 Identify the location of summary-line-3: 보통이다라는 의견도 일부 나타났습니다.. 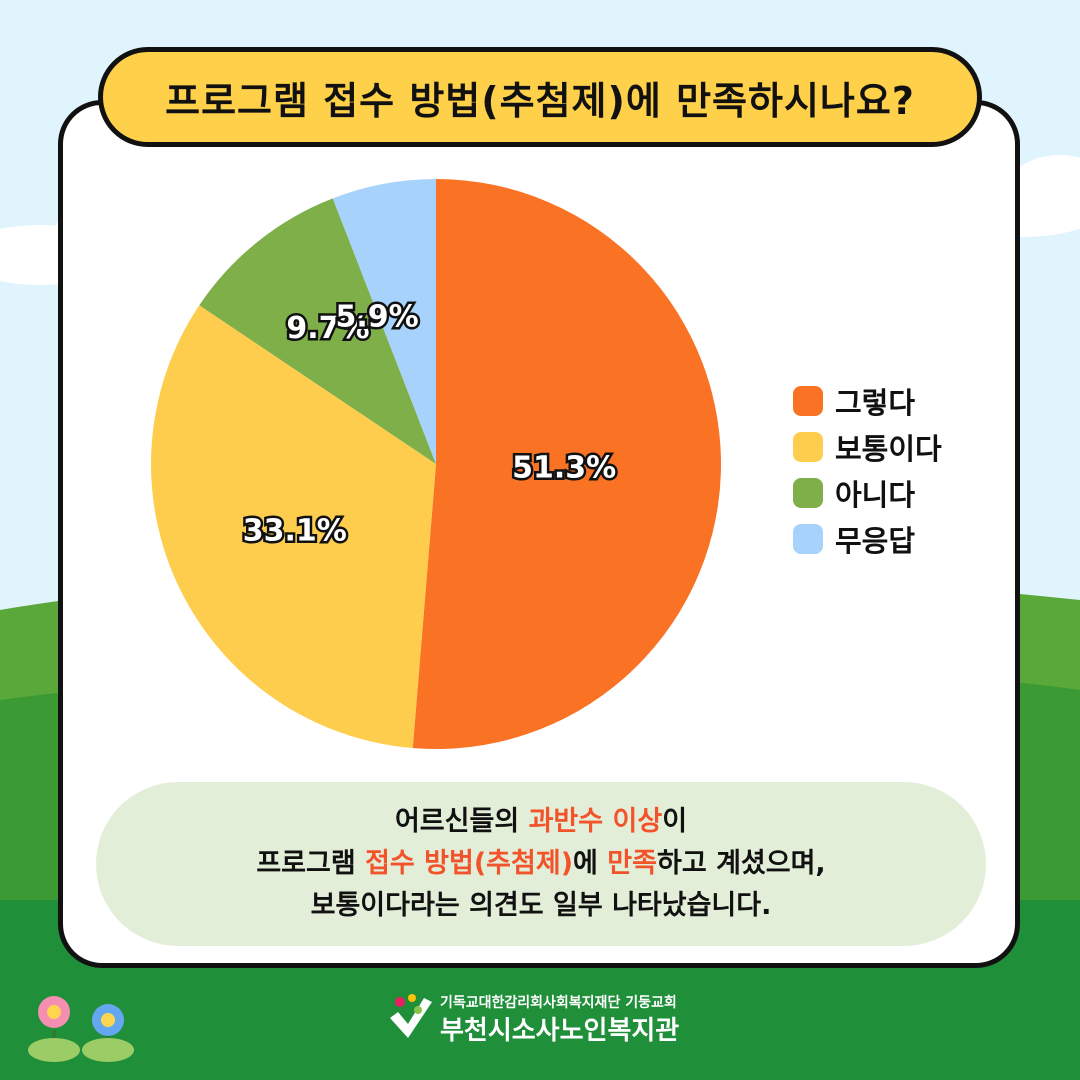
(541, 905).